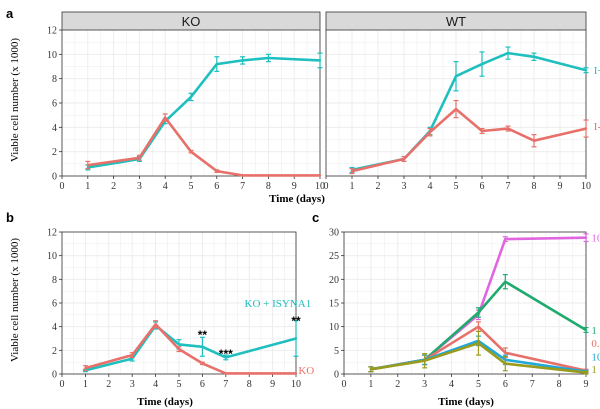 The image size is (600, 409). Describe the element at coordinates (62, 186) in the screenshot. I see `x-tick-label: 0` at that location.